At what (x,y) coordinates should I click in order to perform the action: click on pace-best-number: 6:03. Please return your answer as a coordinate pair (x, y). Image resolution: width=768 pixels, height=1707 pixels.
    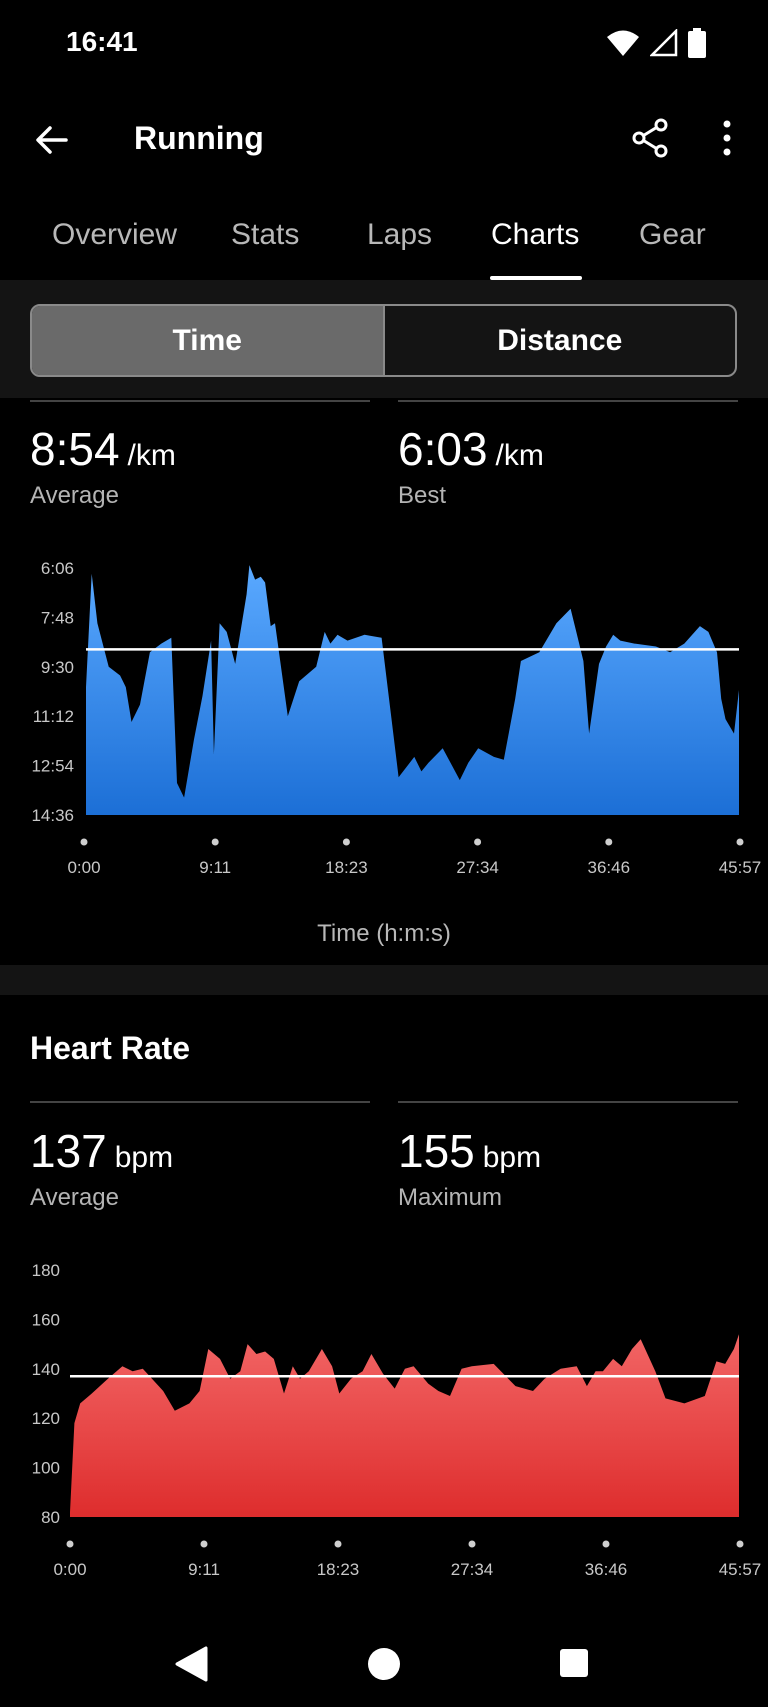
    Looking at the image, I should click on (443, 449).